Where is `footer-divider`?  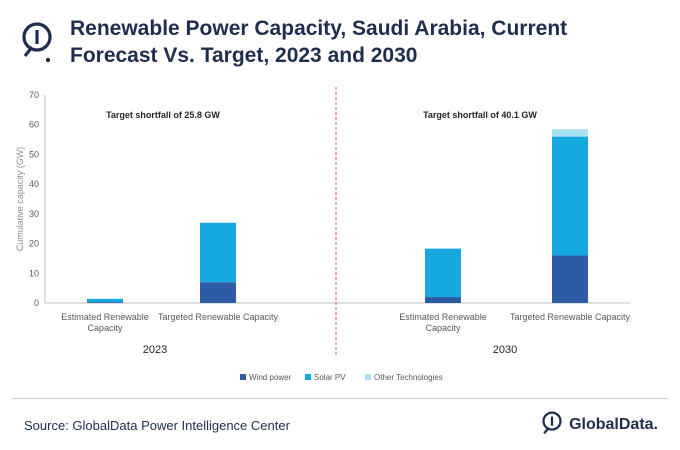
footer-divider is located at coordinates (340, 398).